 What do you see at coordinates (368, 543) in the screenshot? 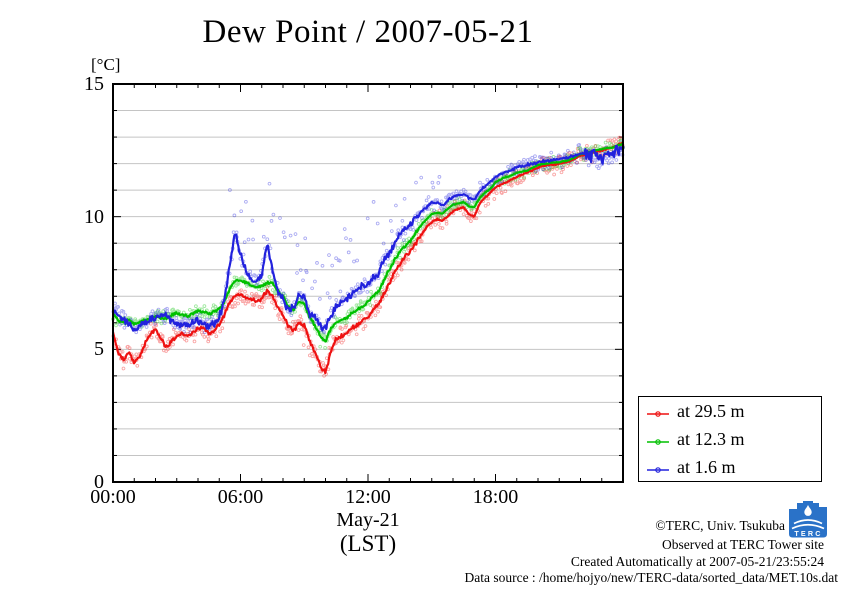
I see `x-axis-lst-label: (LST)` at bounding box center [368, 543].